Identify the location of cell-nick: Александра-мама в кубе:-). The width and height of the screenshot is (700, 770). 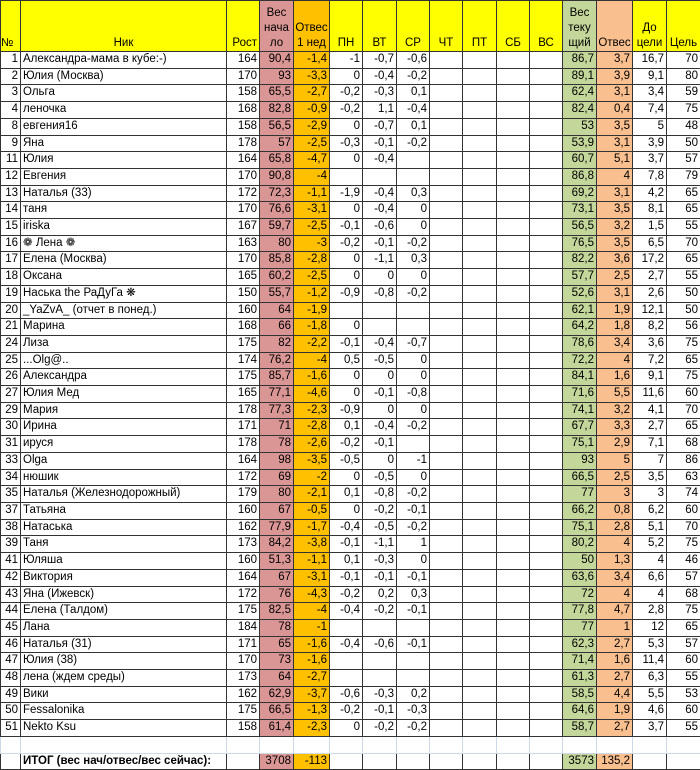
(123, 60).